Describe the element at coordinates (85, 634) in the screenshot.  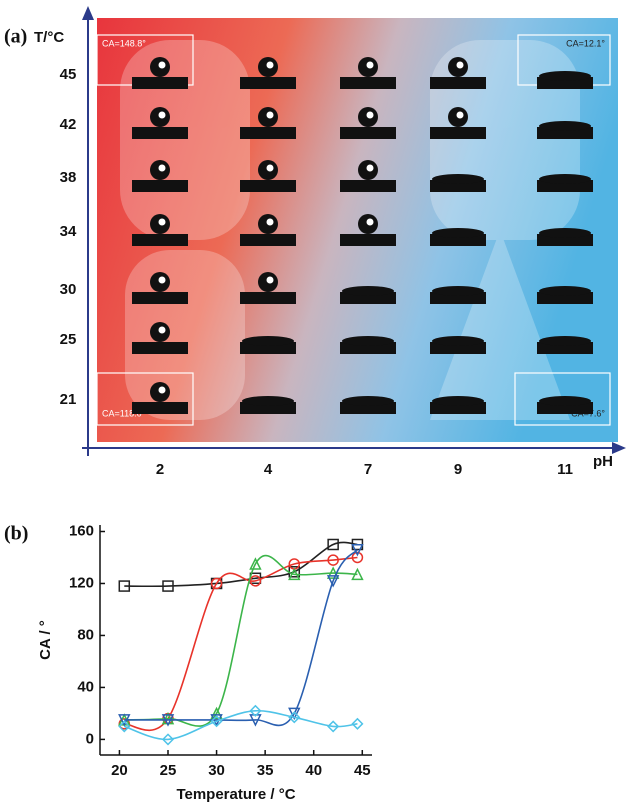
I see `y-tick-label: 80` at that location.